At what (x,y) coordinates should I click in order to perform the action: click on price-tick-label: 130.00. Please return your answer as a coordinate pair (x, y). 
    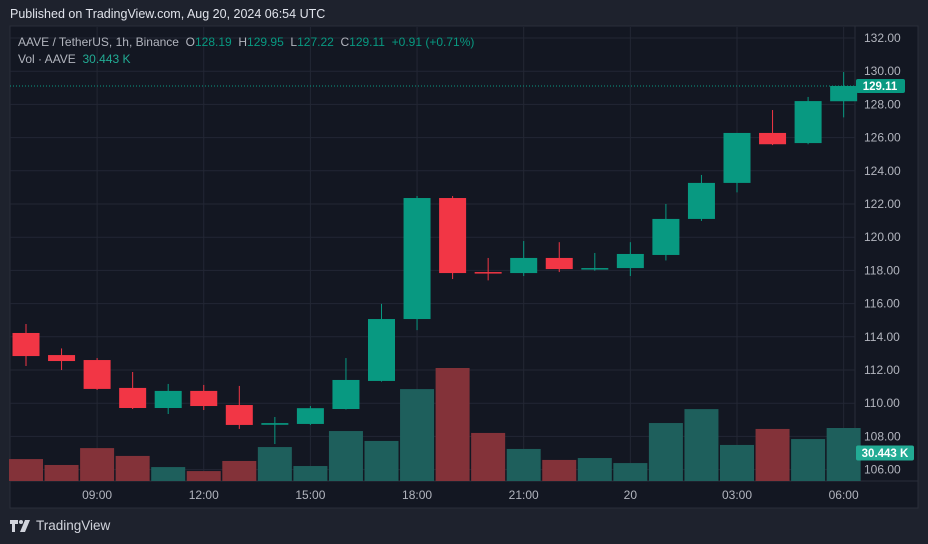
    Looking at the image, I should click on (882, 71).